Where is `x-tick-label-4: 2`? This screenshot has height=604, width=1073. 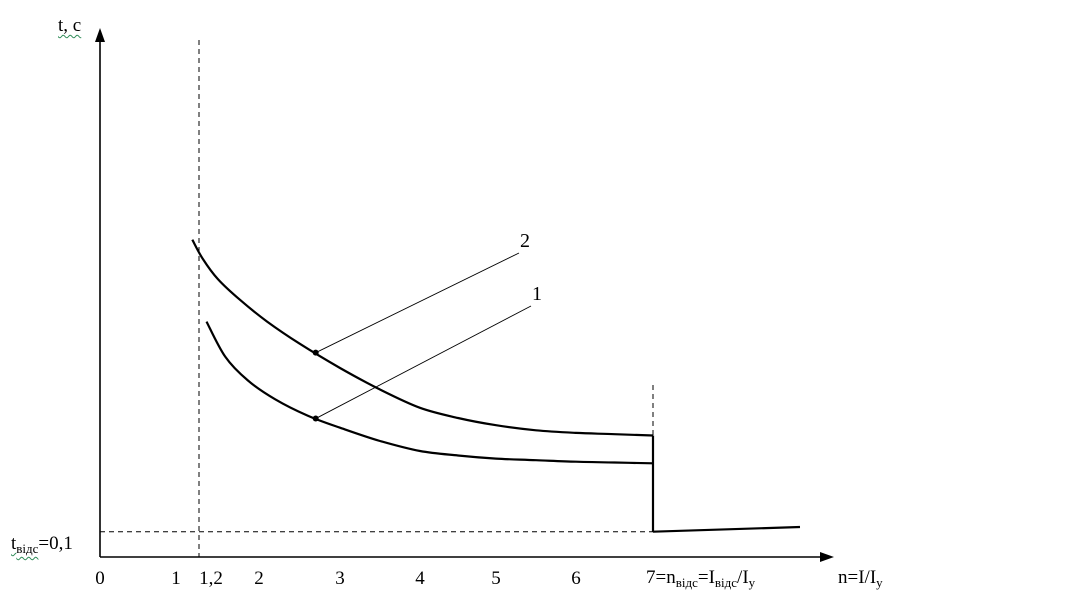 x-tick-label-4: 2 is located at coordinates (259, 578).